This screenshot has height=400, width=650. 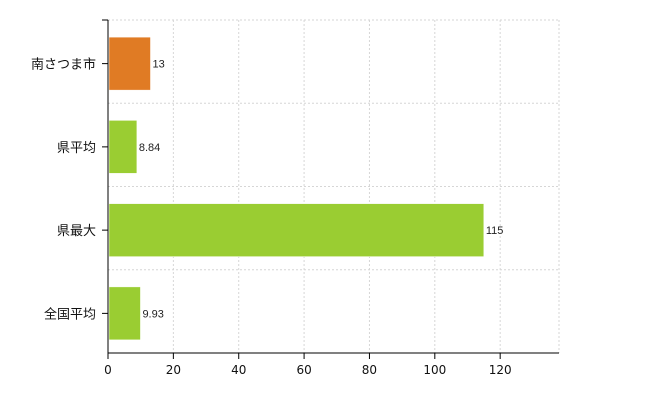 What do you see at coordinates (434, 370) in the screenshot?
I see `x-tick-label-5: 100` at bounding box center [434, 370].